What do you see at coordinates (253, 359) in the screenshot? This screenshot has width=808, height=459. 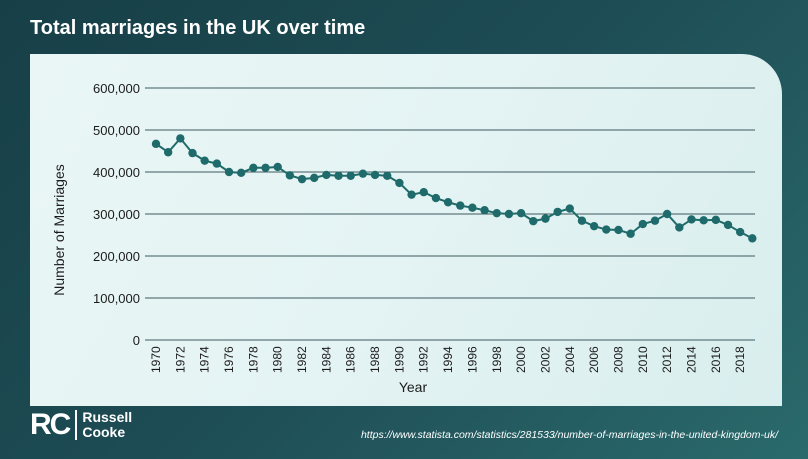 I see `x-tick-label: 1978` at bounding box center [253, 359].